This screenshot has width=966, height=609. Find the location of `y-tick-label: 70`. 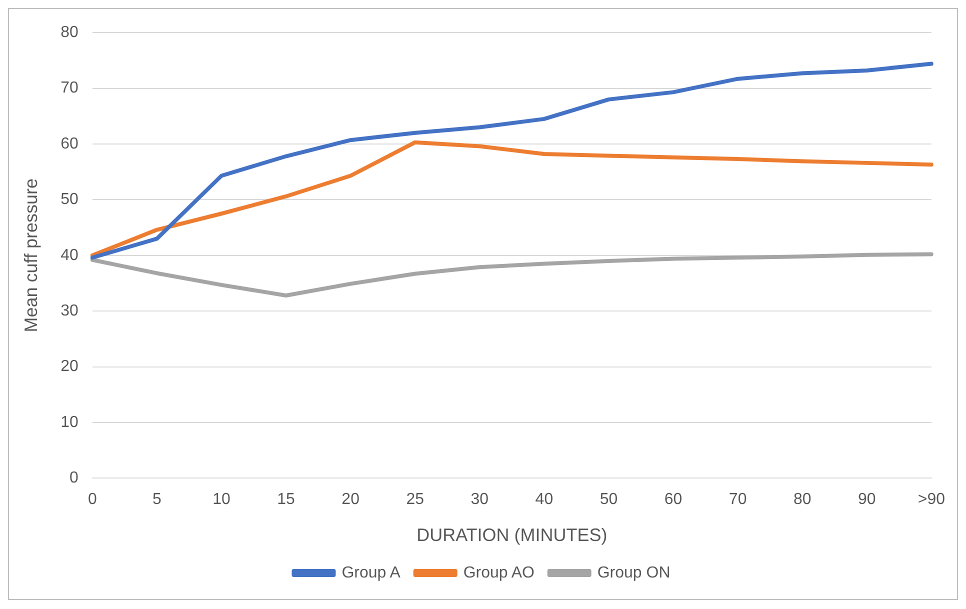

y-tick-label: 70 is located at coordinates (69, 88).